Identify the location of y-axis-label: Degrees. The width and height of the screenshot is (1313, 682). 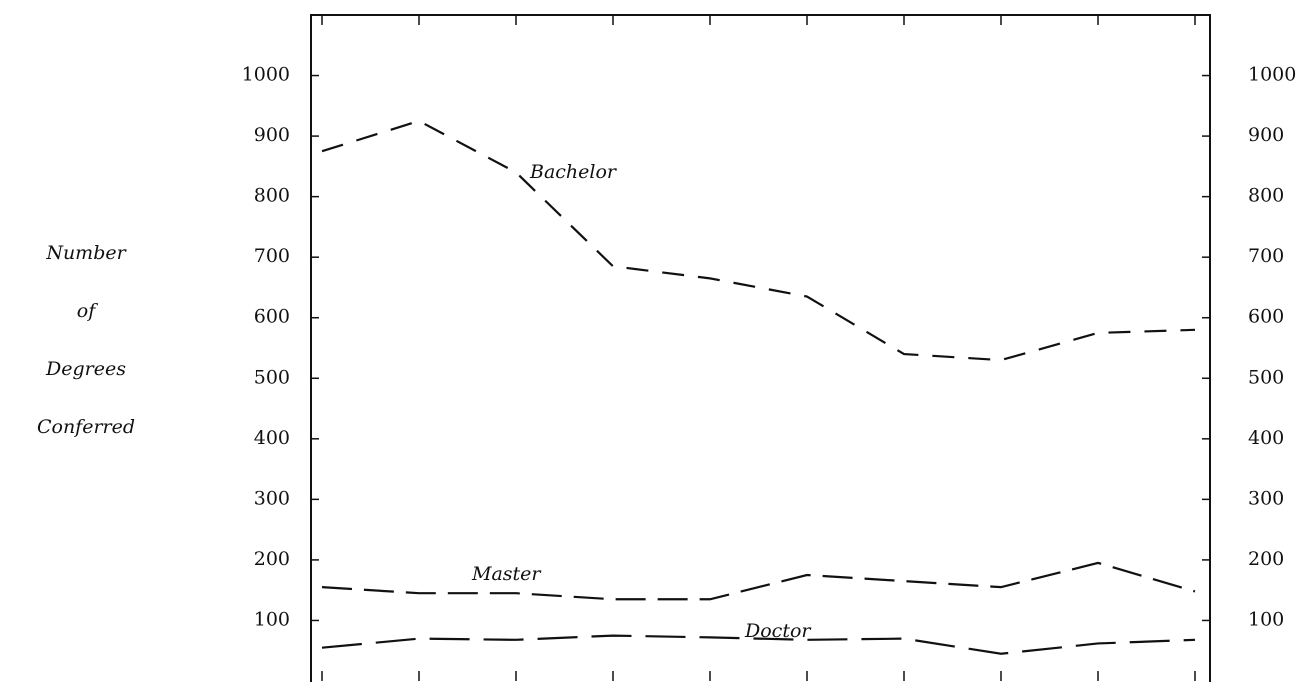
(85, 369).